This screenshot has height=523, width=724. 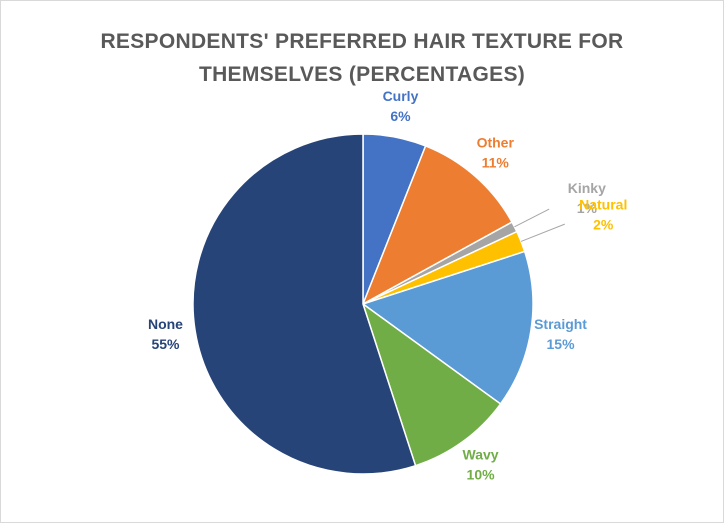 What do you see at coordinates (496, 163) in the screenshot?
I see `data-label-value: 11%` at bounding box center [496, 163].